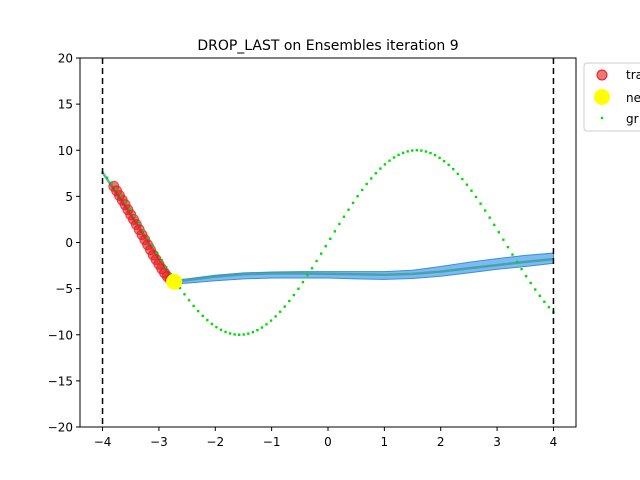  Describe the element at coordinates (60, 335) in the screenshot. I see `y-tick-label: −10` at that location.